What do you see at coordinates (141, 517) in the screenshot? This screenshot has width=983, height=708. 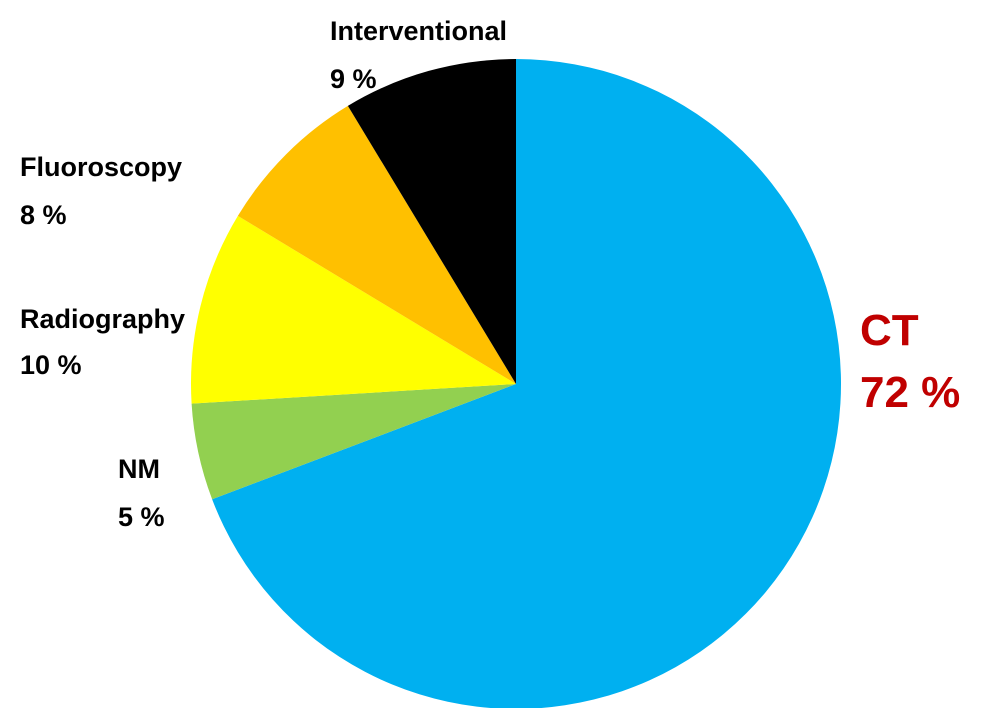 I see `slice-value-nm: 5 %` at bounding box center [141, 517].